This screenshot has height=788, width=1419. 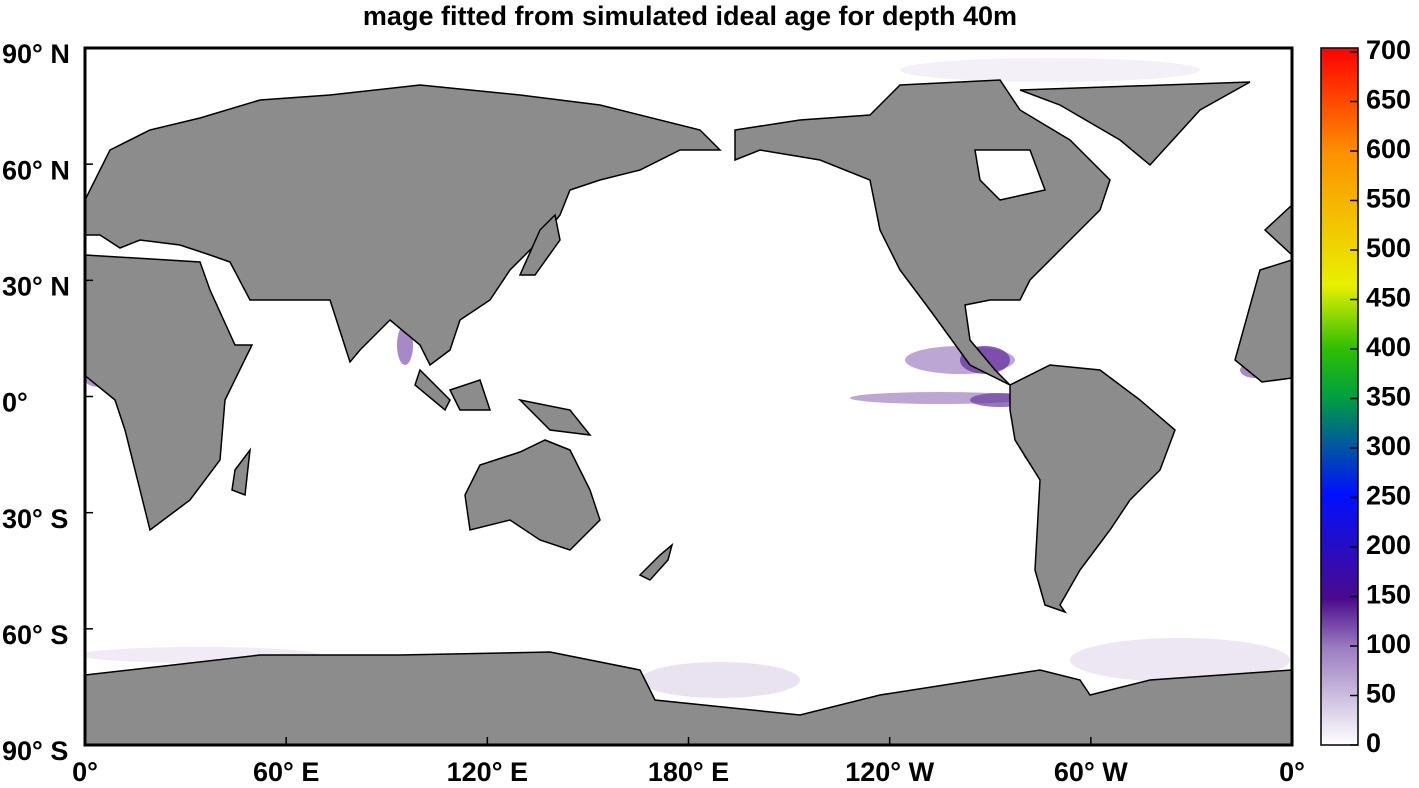 I want to click on colorbar-tick-label: 400, so click(x=1388, y=347).